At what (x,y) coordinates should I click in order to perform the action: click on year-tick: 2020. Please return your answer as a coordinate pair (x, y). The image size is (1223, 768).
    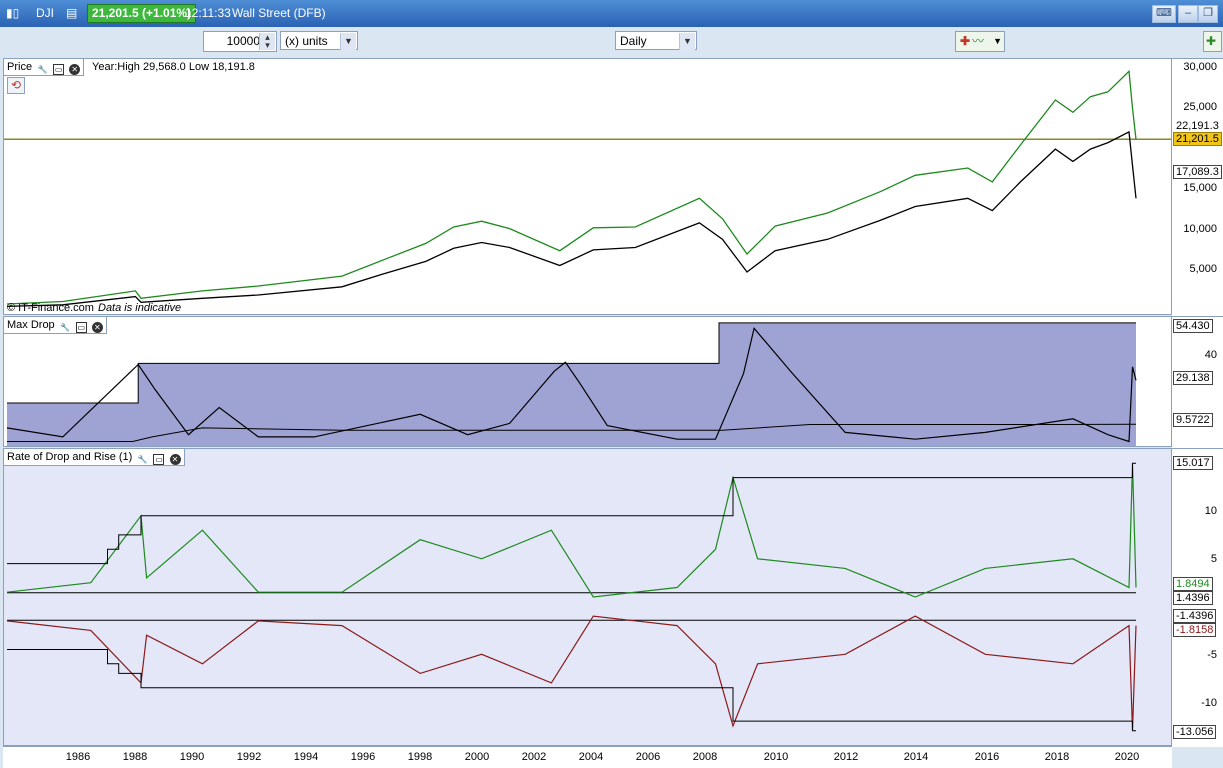
    Looking at the image, I should click on (1127, 757).